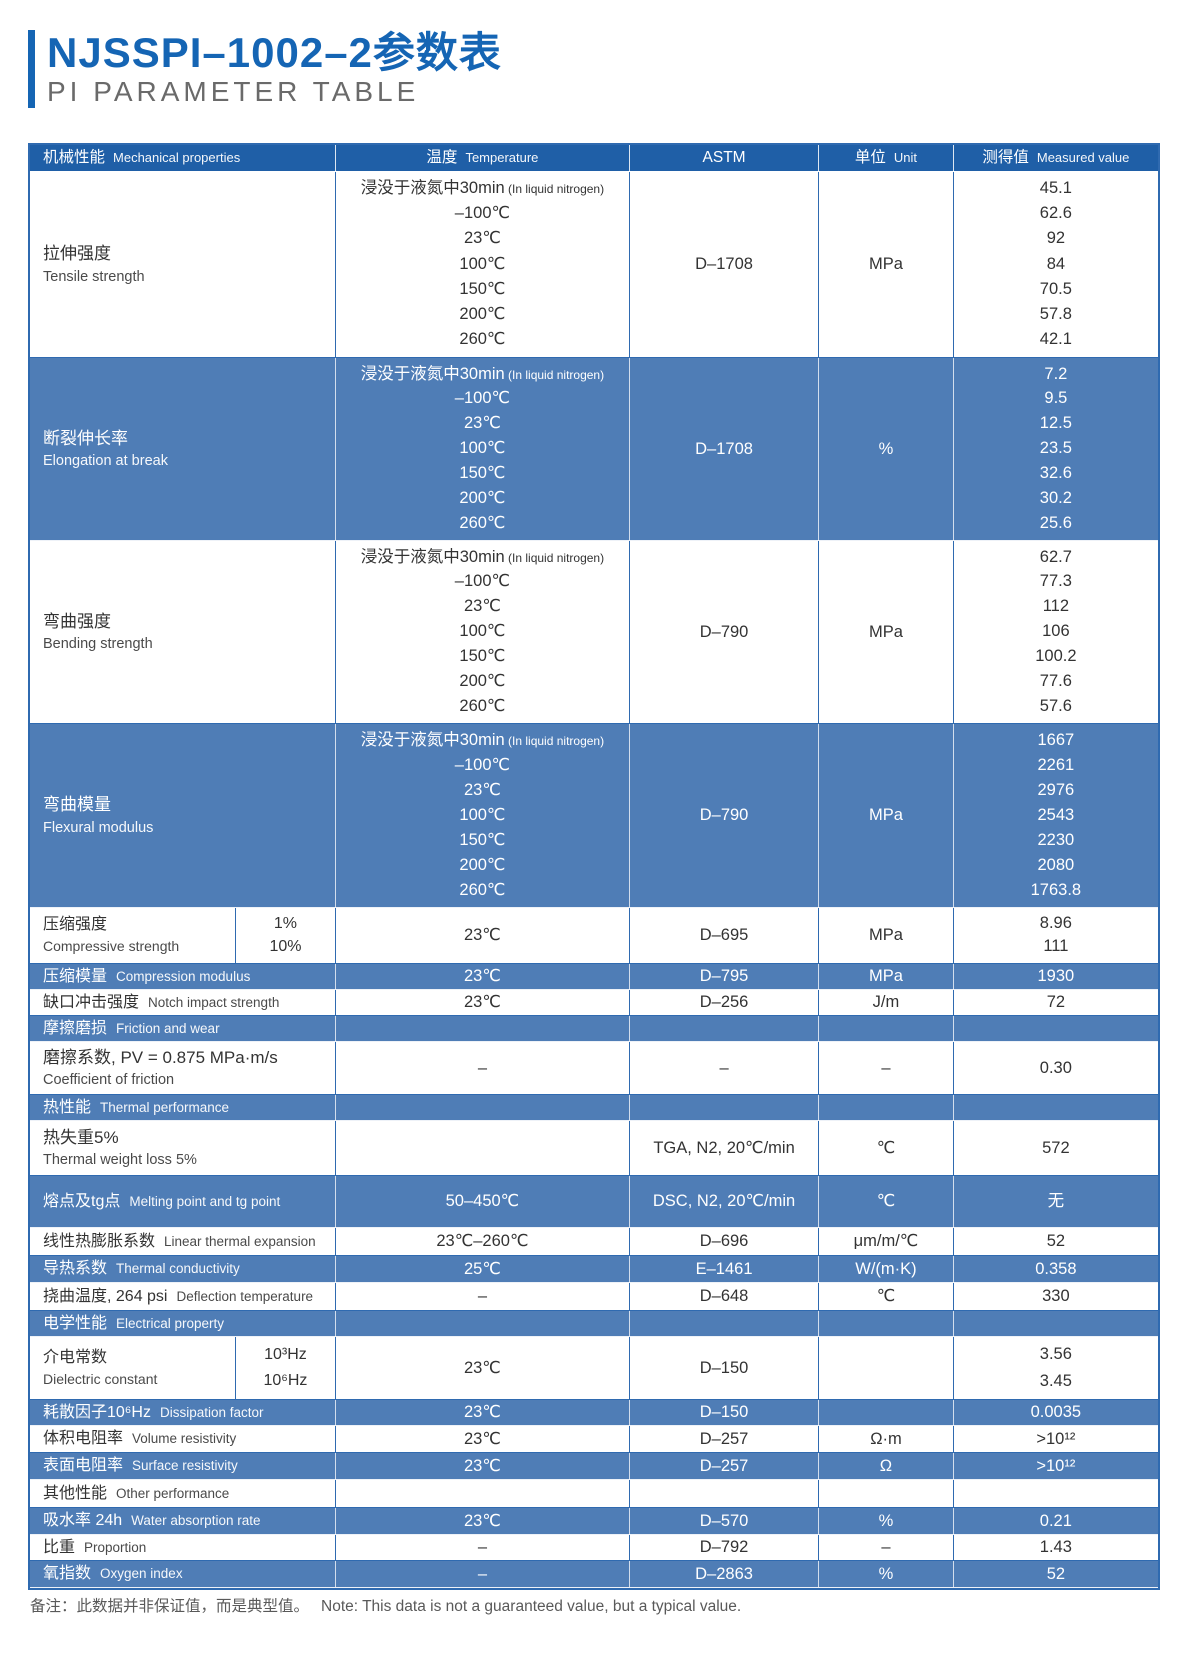 This screenshot has width=1200, height=1653. I want to click on unit-cell: ℃, so click(886, 1201).